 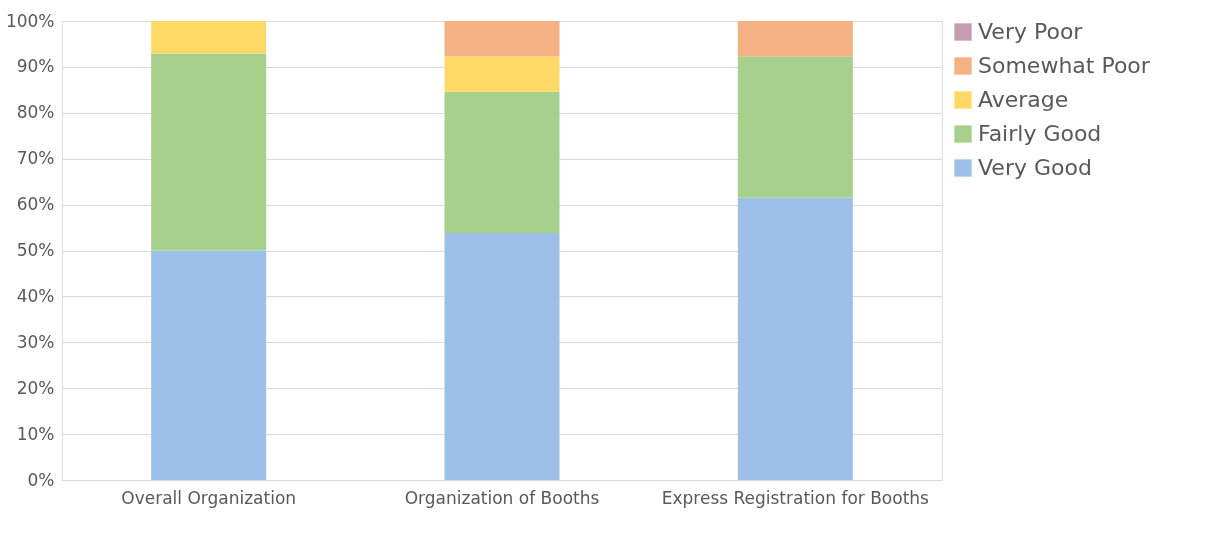 I want to click on y-tick-label: 40%, so click(x=35, y=295).